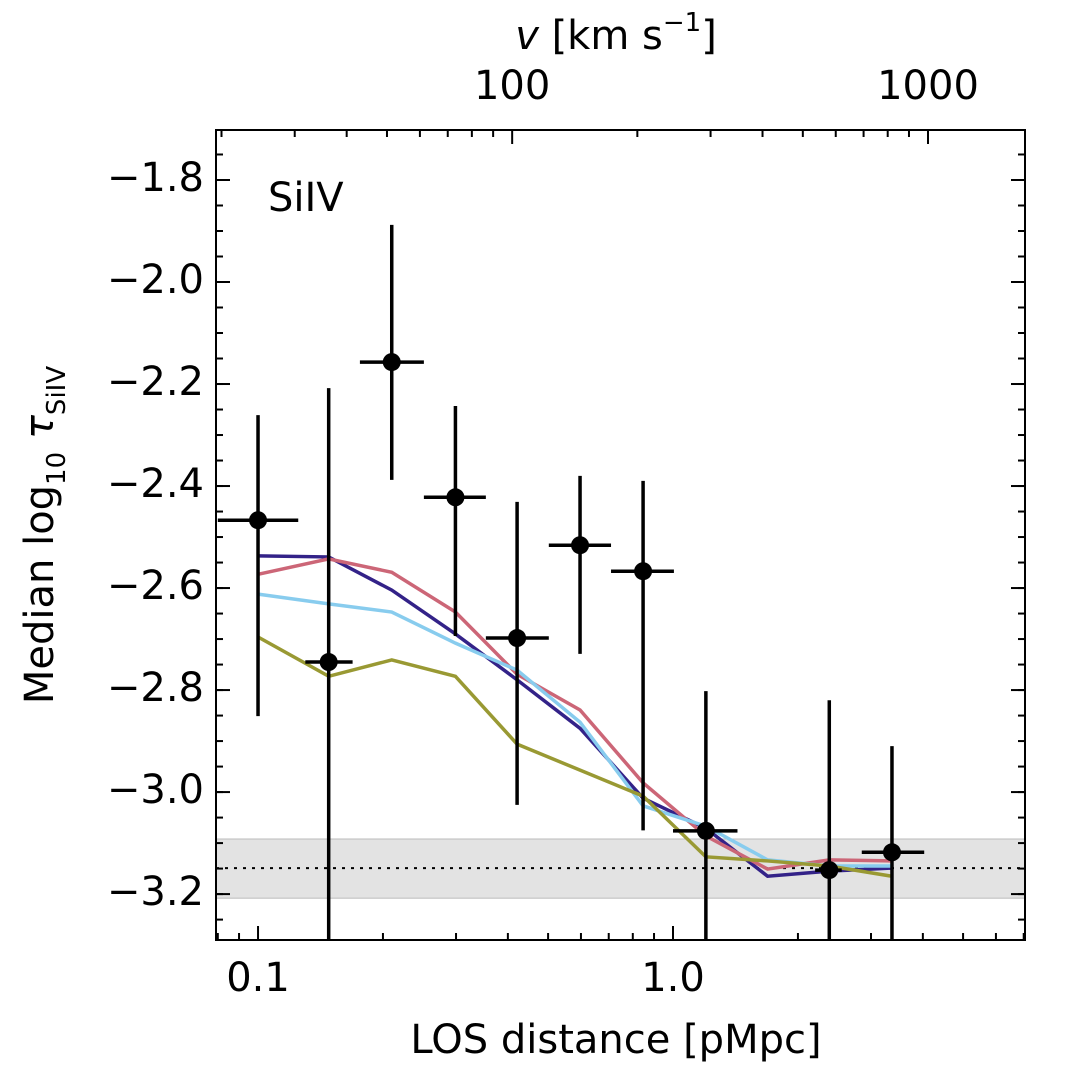 This screenshot has width=1080, height=1080. What do you see at coordinates (155, 382) in the screenshot?
I see `y-tick-label: −2.2` at bounding box center [155, 382].